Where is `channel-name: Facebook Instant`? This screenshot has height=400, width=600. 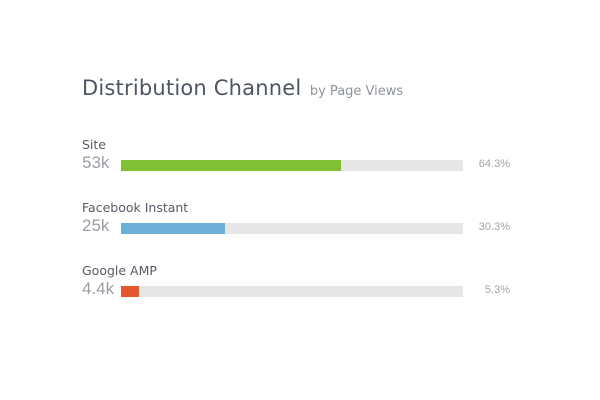
channel-name: Facebook Instant is located at coordinates (135, 207).